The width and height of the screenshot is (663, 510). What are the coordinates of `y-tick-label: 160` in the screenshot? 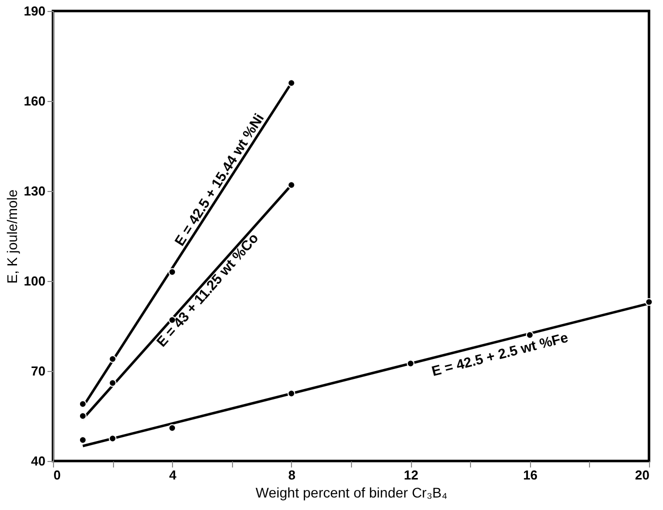 It's located at (35, 101).